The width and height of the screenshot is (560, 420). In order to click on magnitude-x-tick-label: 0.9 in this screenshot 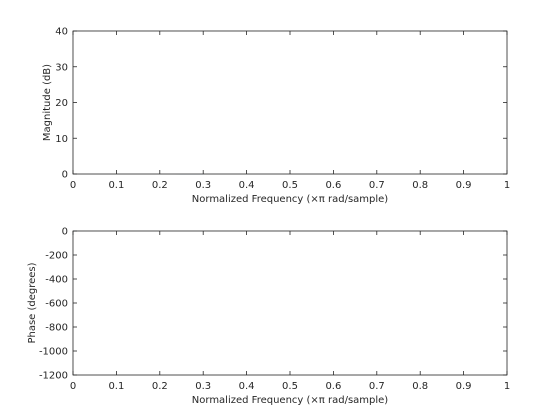, I will do `click(464, 185)`.